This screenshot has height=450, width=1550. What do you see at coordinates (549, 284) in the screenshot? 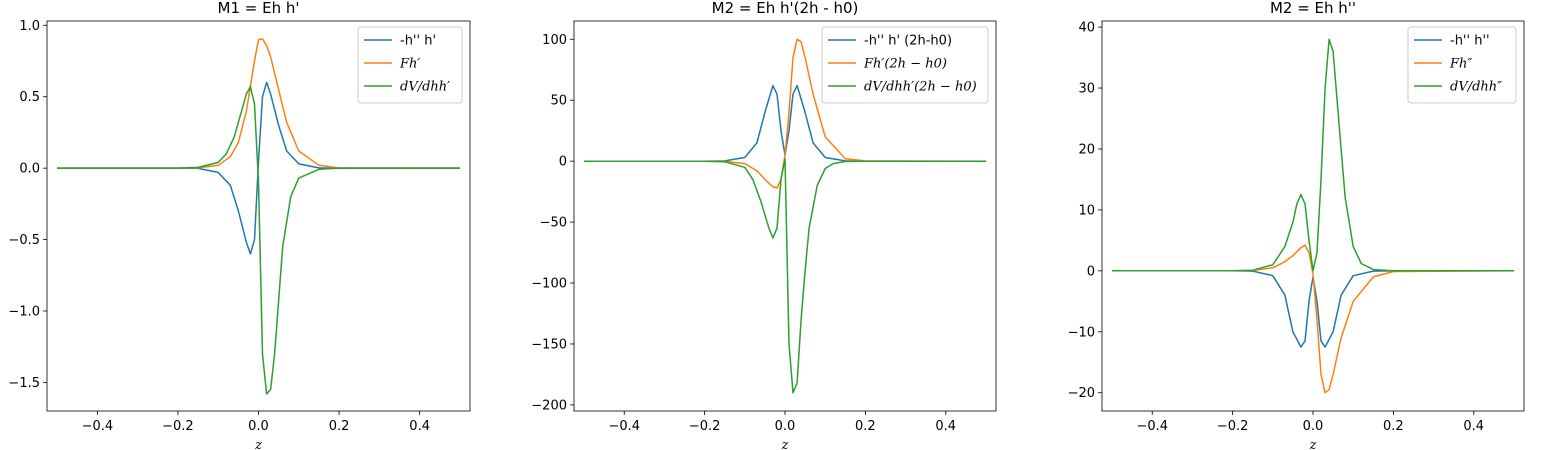
I see `y-tick-label: −100` at bounding box center [549, 284].